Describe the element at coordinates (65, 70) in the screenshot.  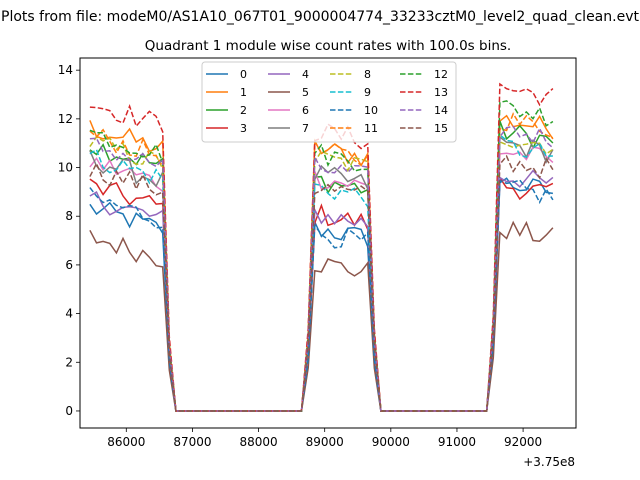
I see `y-tick-label: 14` at that location.